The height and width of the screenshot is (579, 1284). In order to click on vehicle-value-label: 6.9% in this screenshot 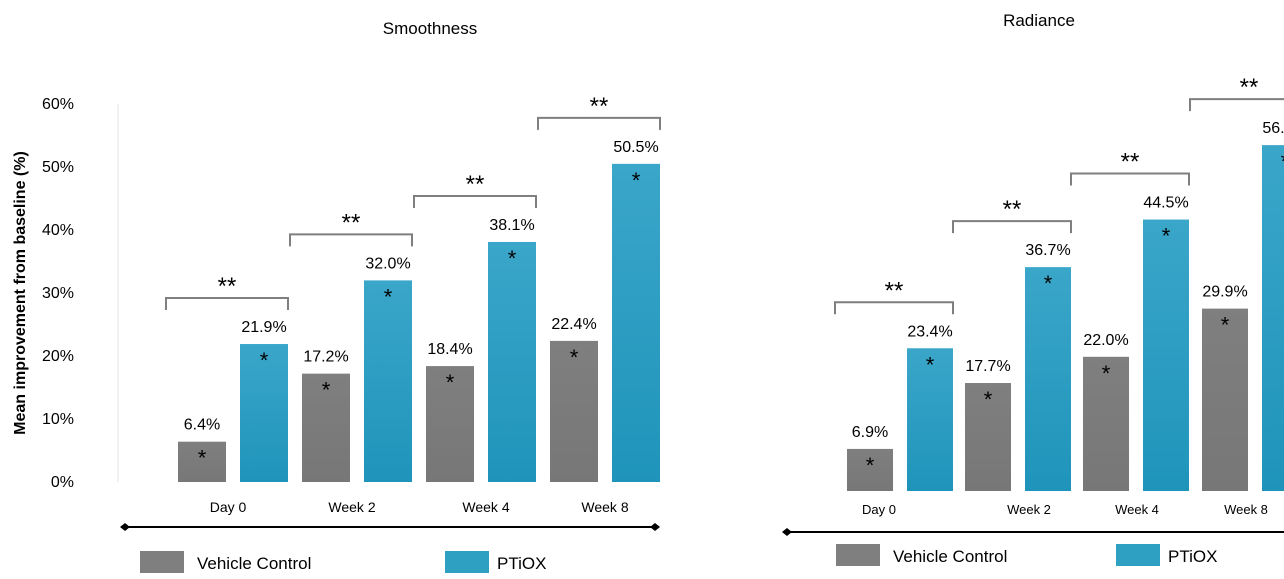, I will do `click(870, 432)`.